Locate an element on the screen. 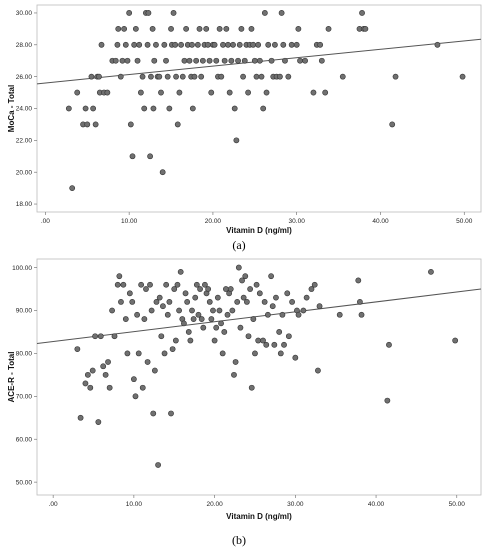  x-tick-label: 20.00 is located at coordinates (213, 221).